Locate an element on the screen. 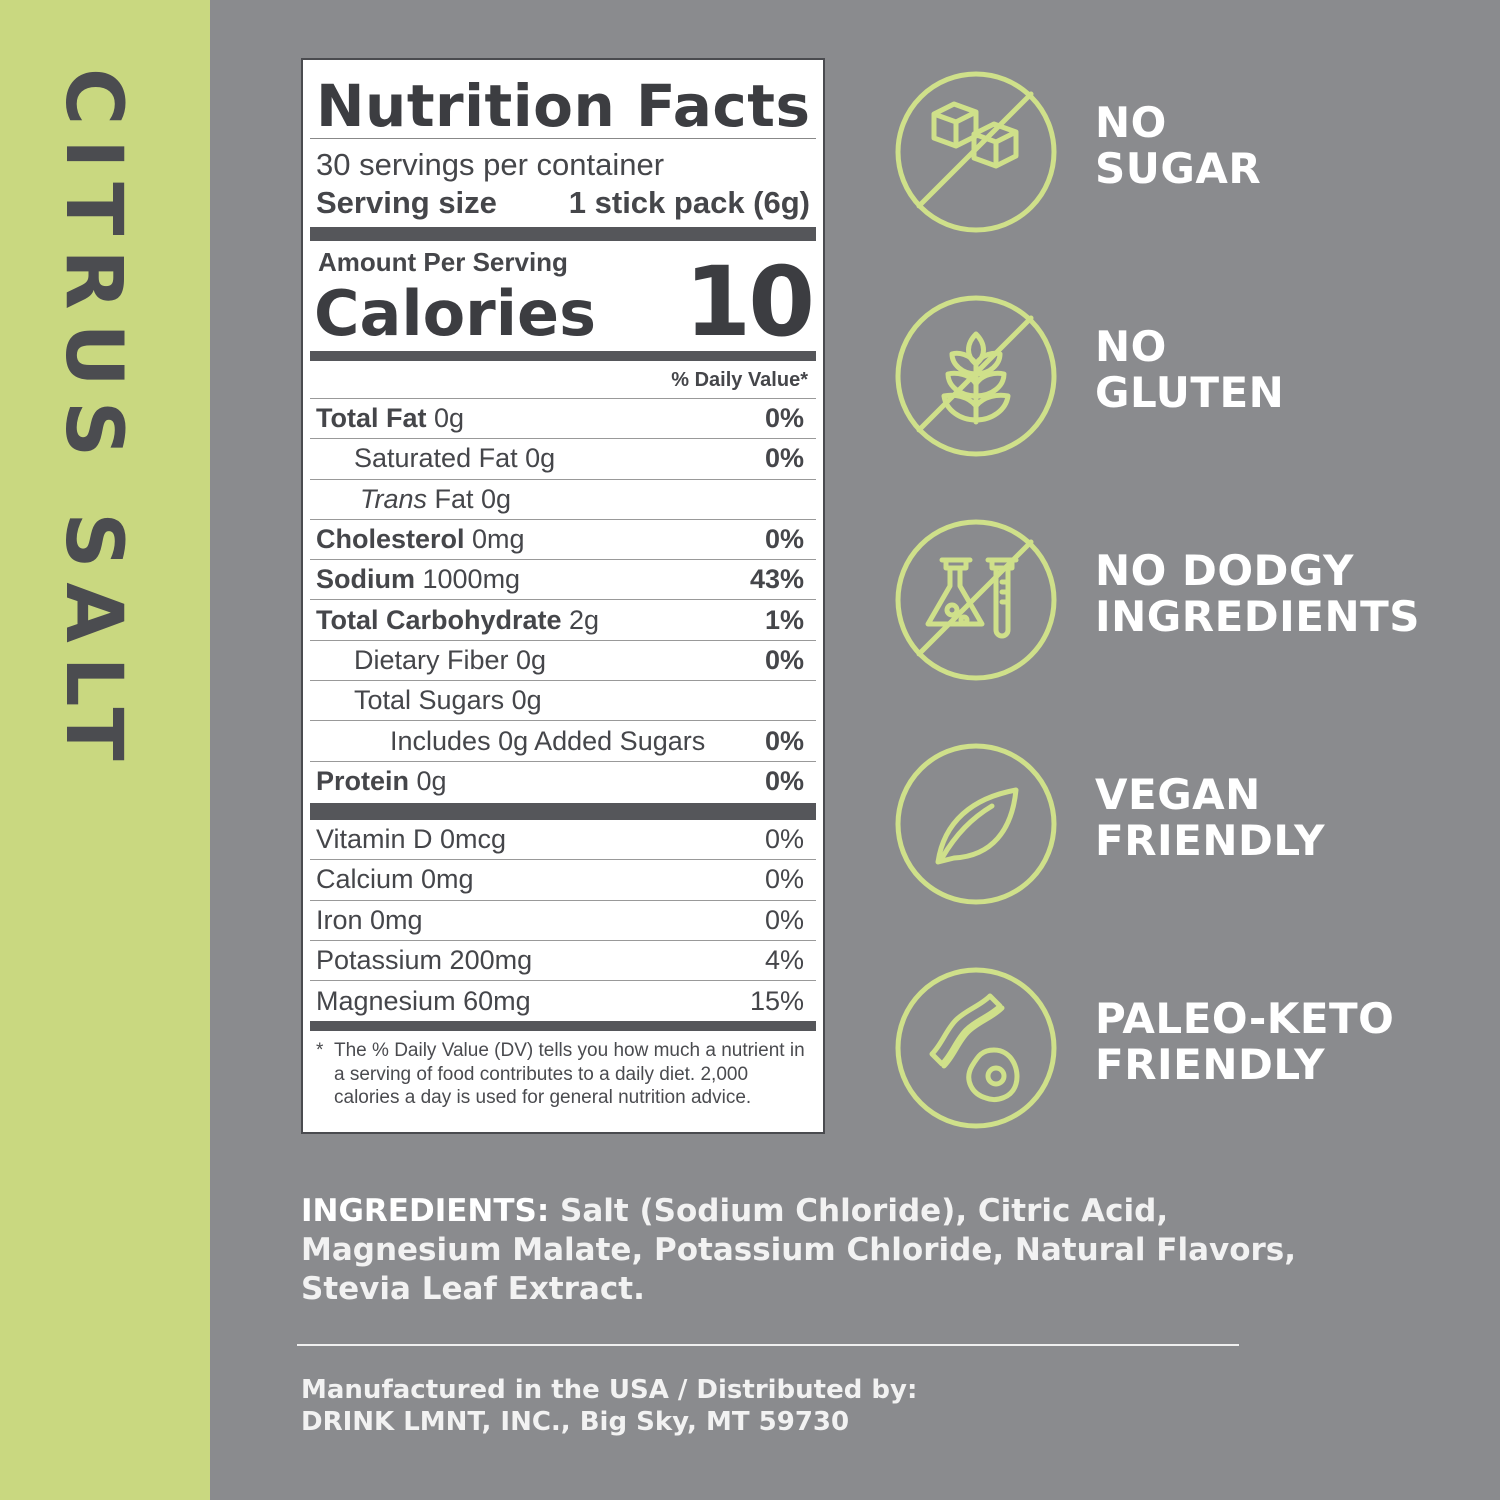 This screenshot has width=1500, height=1500. nutrient-row: Cholesterol 0mg 0% is located at coordinates (563, 540).